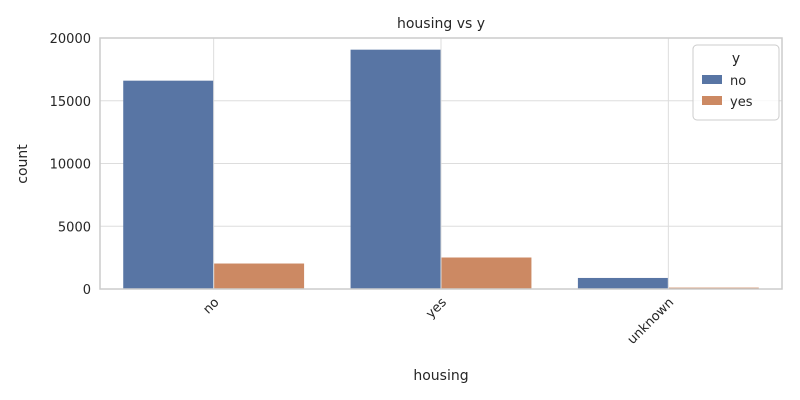  I want to click on legend-swatch-yes, so click(712, 100).